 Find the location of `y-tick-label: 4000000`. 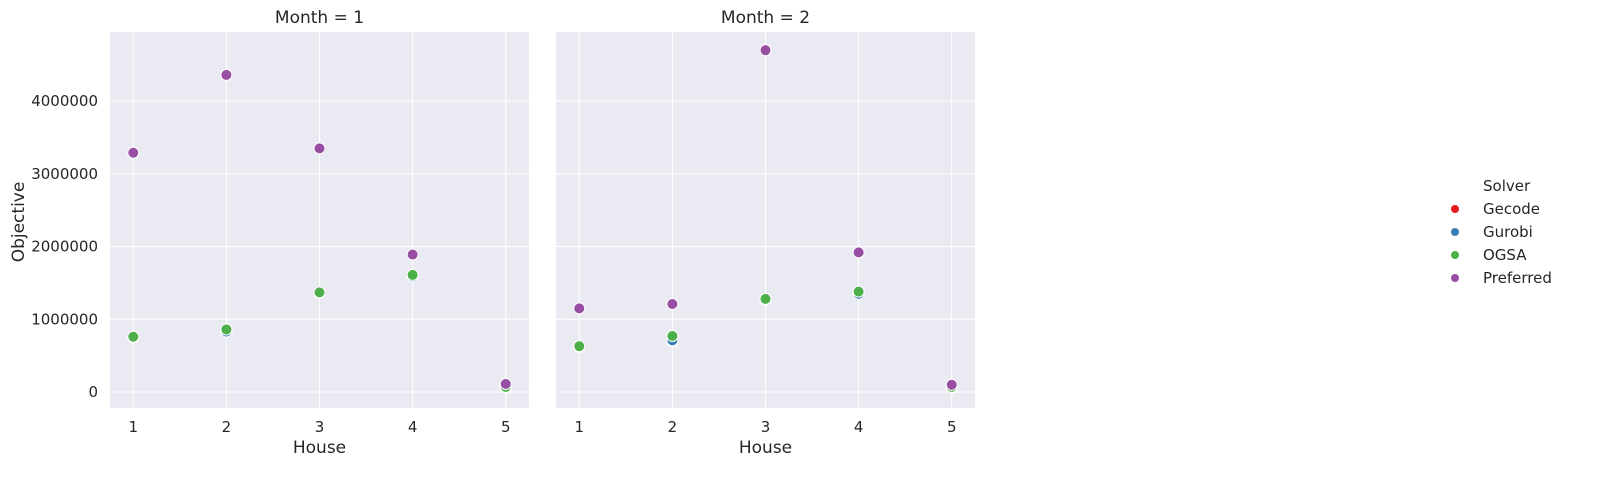

y-tick-label: 4000000 is located at coordinates (64, 101).